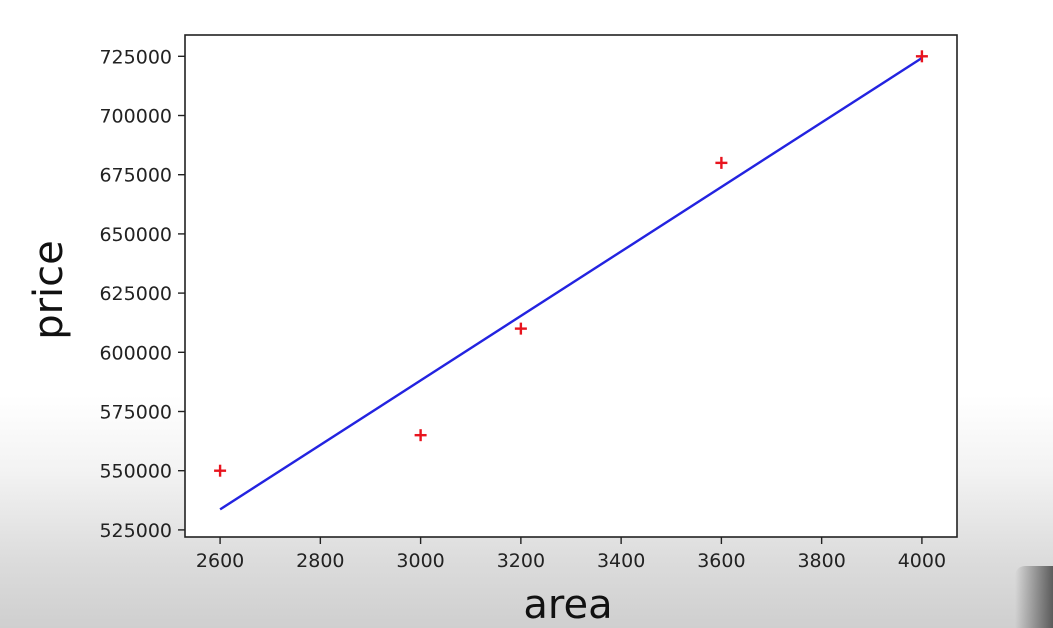 This screenshot has height=628, width=1053. I want to click on x-tick-label: 3000, so click(420, 561).